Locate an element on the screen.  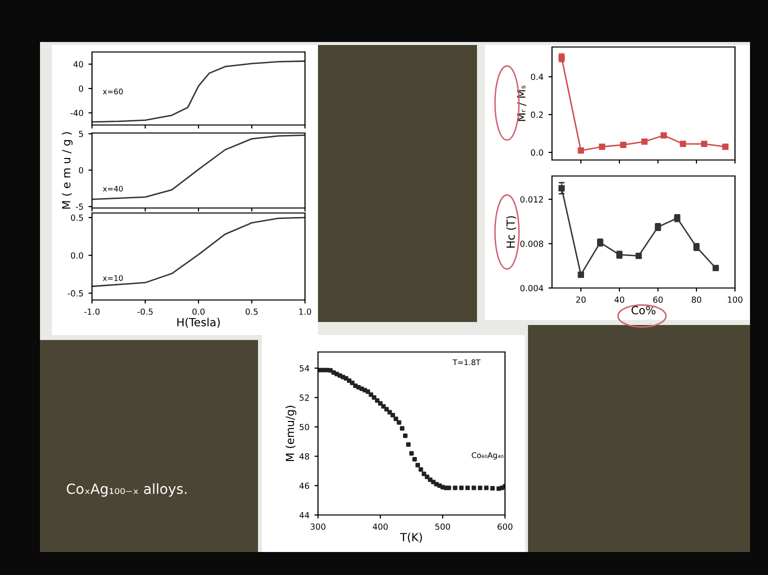
x-tick-label: 500 is located at coordinates (442, 526).